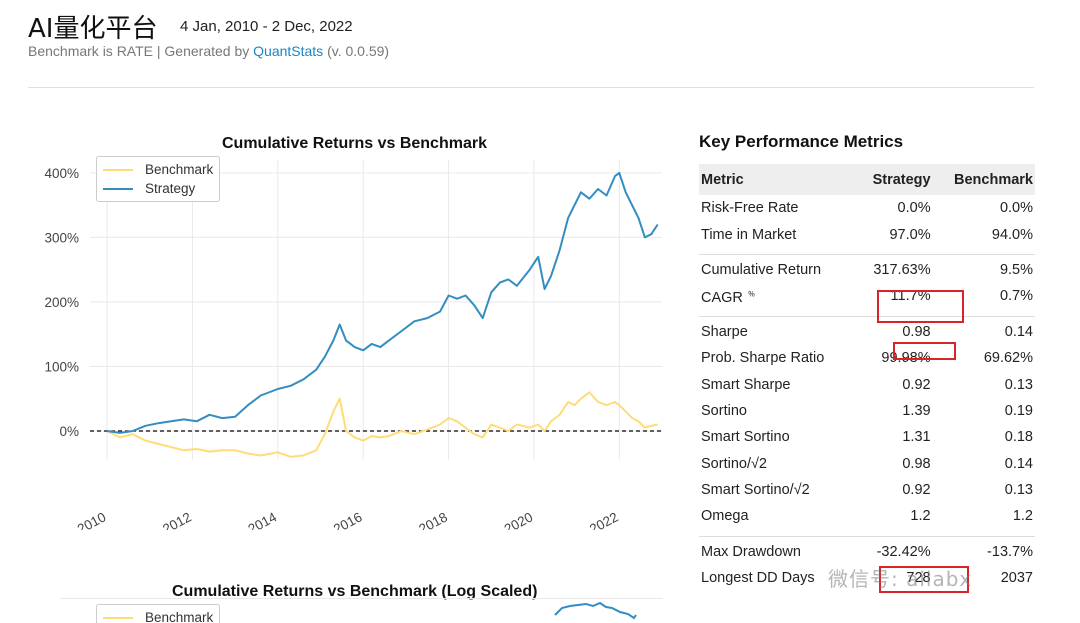  Describe the element at coordinates (595, 610) in the screenshot. I see `log-strategy-line` at that location.